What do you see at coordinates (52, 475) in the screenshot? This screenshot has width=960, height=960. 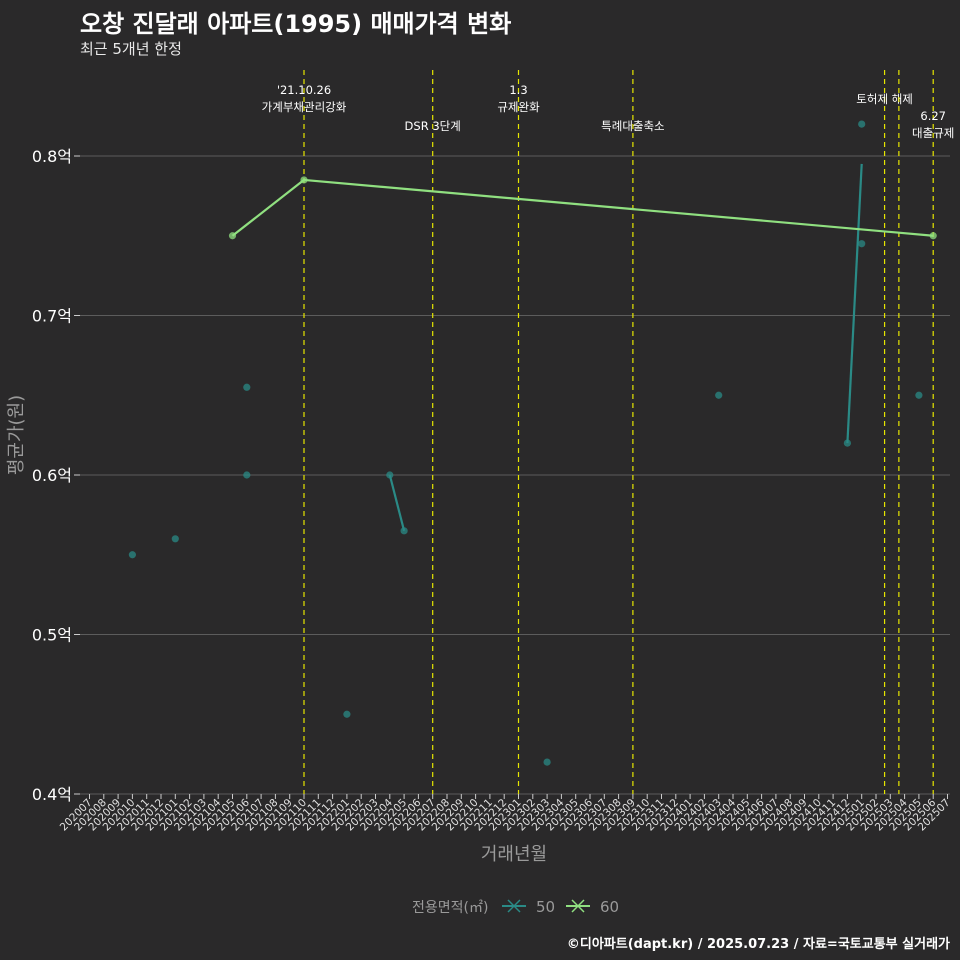 I see `y-tick-label: 0.6억` at bounding box center [52, 475].